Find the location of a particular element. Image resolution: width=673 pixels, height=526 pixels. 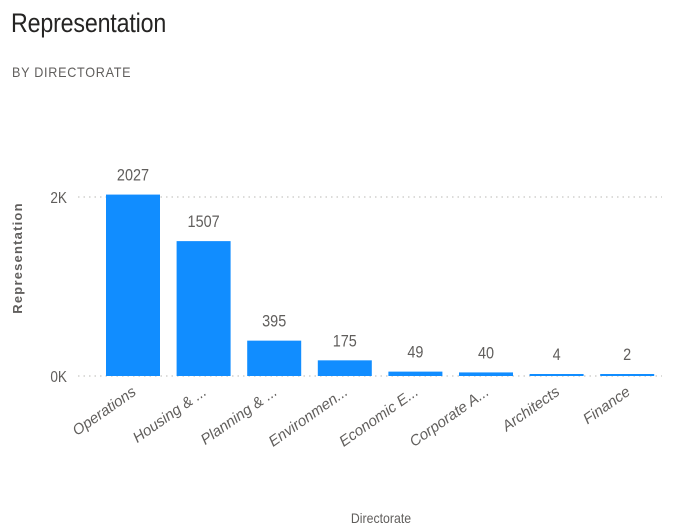

x-tick-label: Finance is located at coordinates (606, 405).